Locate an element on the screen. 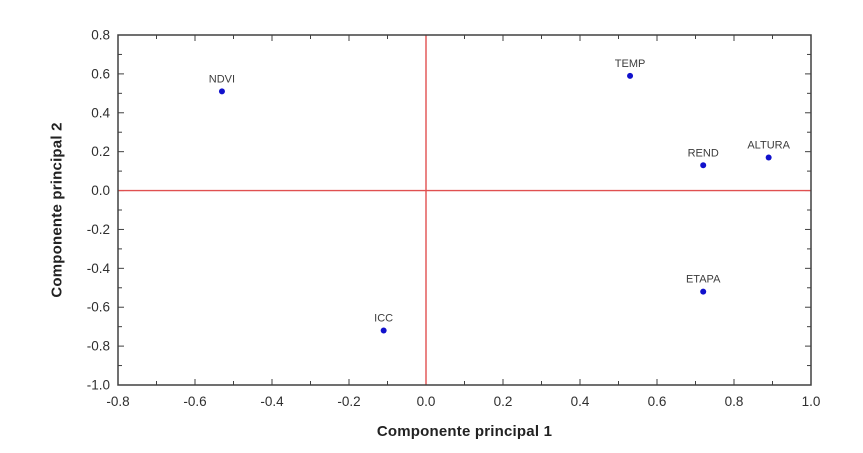  x-tick-label: 0.4 is located at coordinates (580, 401).